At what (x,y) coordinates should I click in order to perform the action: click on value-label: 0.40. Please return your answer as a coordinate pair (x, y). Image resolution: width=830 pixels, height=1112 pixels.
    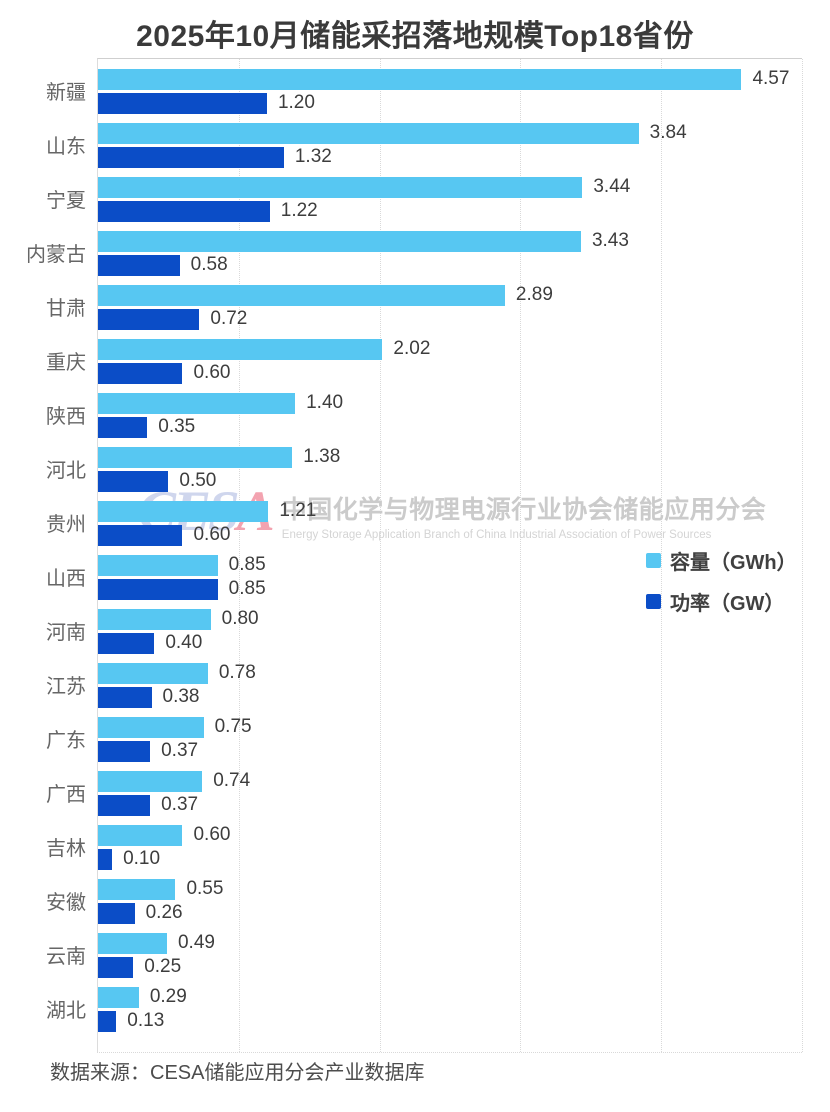
    Looking at the image, I should click on (184, 642).